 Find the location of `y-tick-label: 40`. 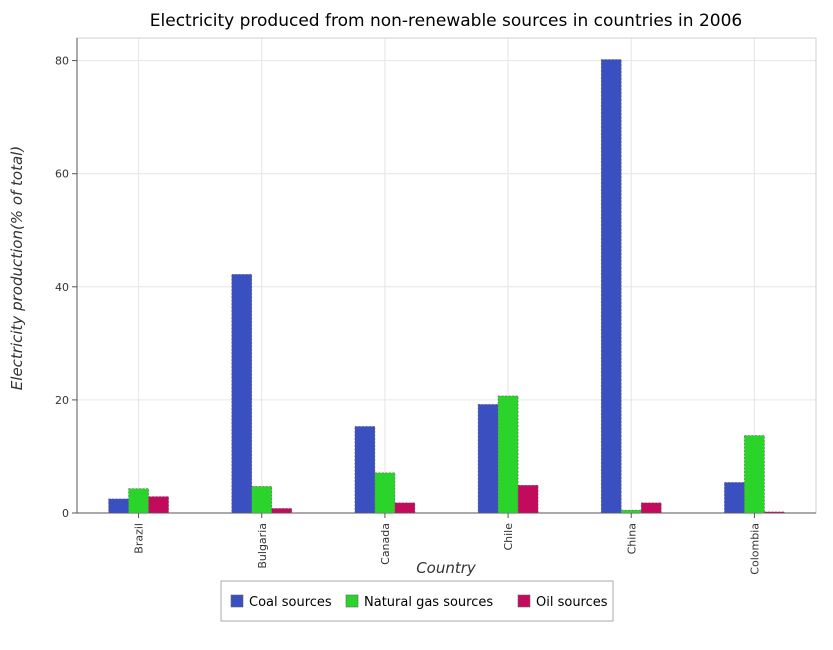

y-tick-label: 40 is located at coordinates (62, 287).